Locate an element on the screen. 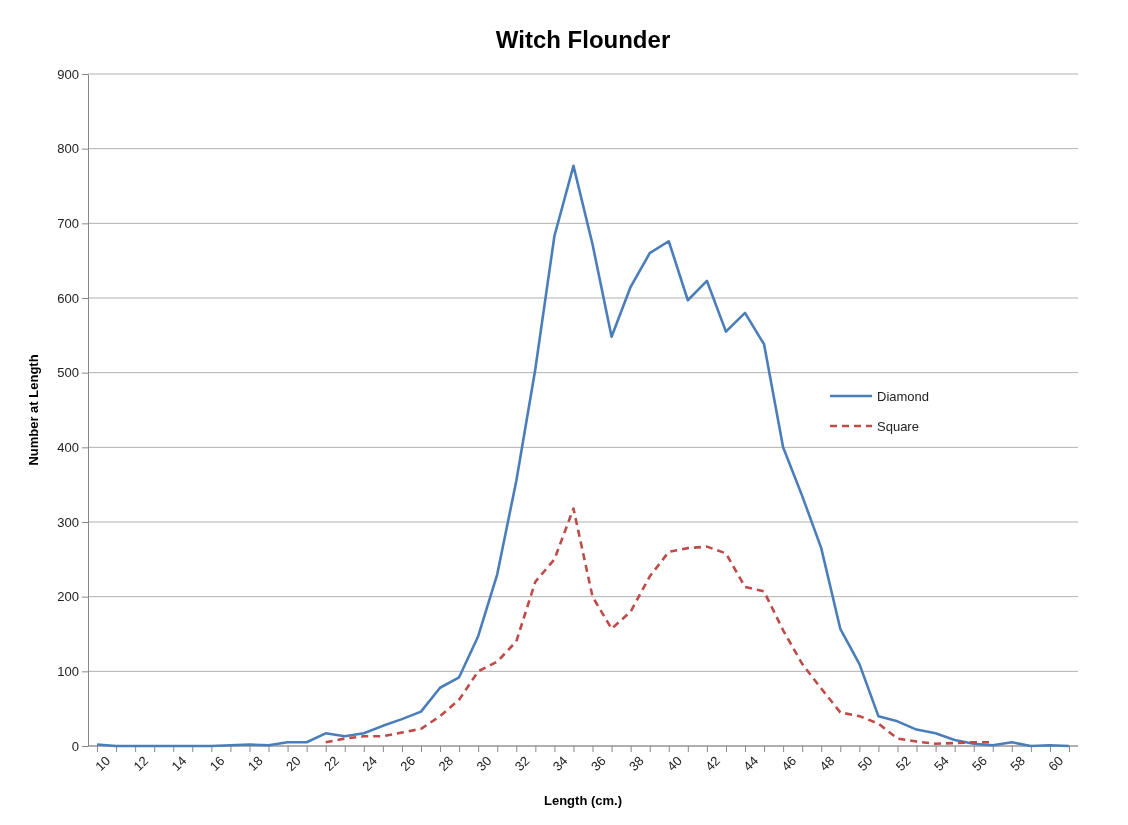 The width and height of the screenshot is (1128, 825). y-tick-label: 700 is located at coordinates (68, 223).